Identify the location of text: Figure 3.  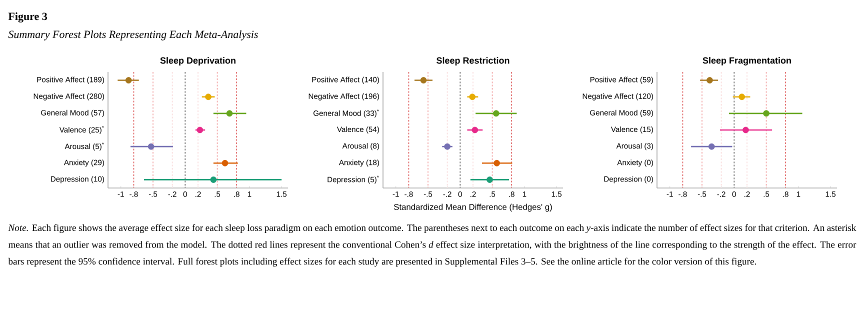
(28, 17).